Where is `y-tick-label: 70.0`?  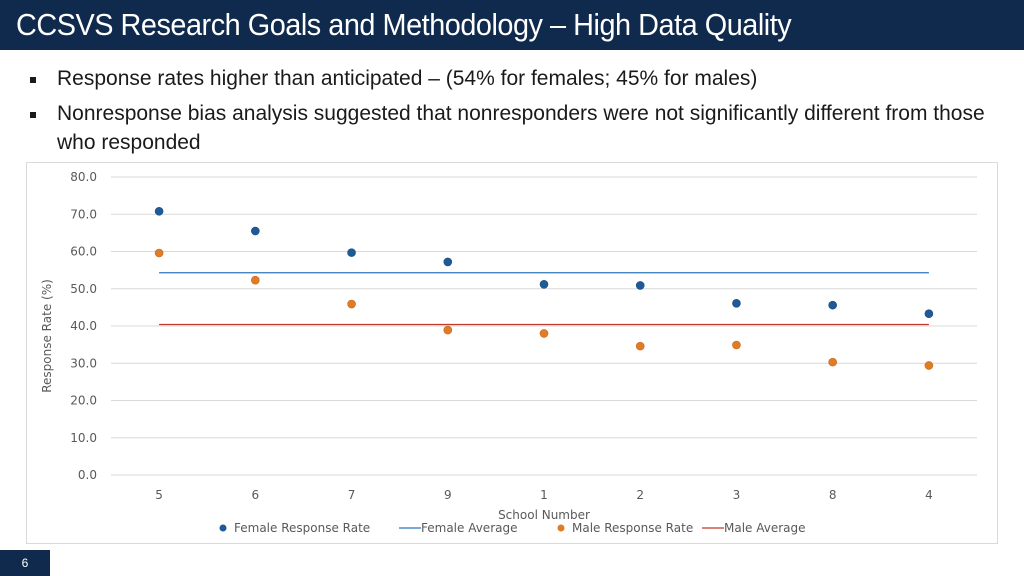 y-tick-label: 70.0 is located at coordinates (83, 214).